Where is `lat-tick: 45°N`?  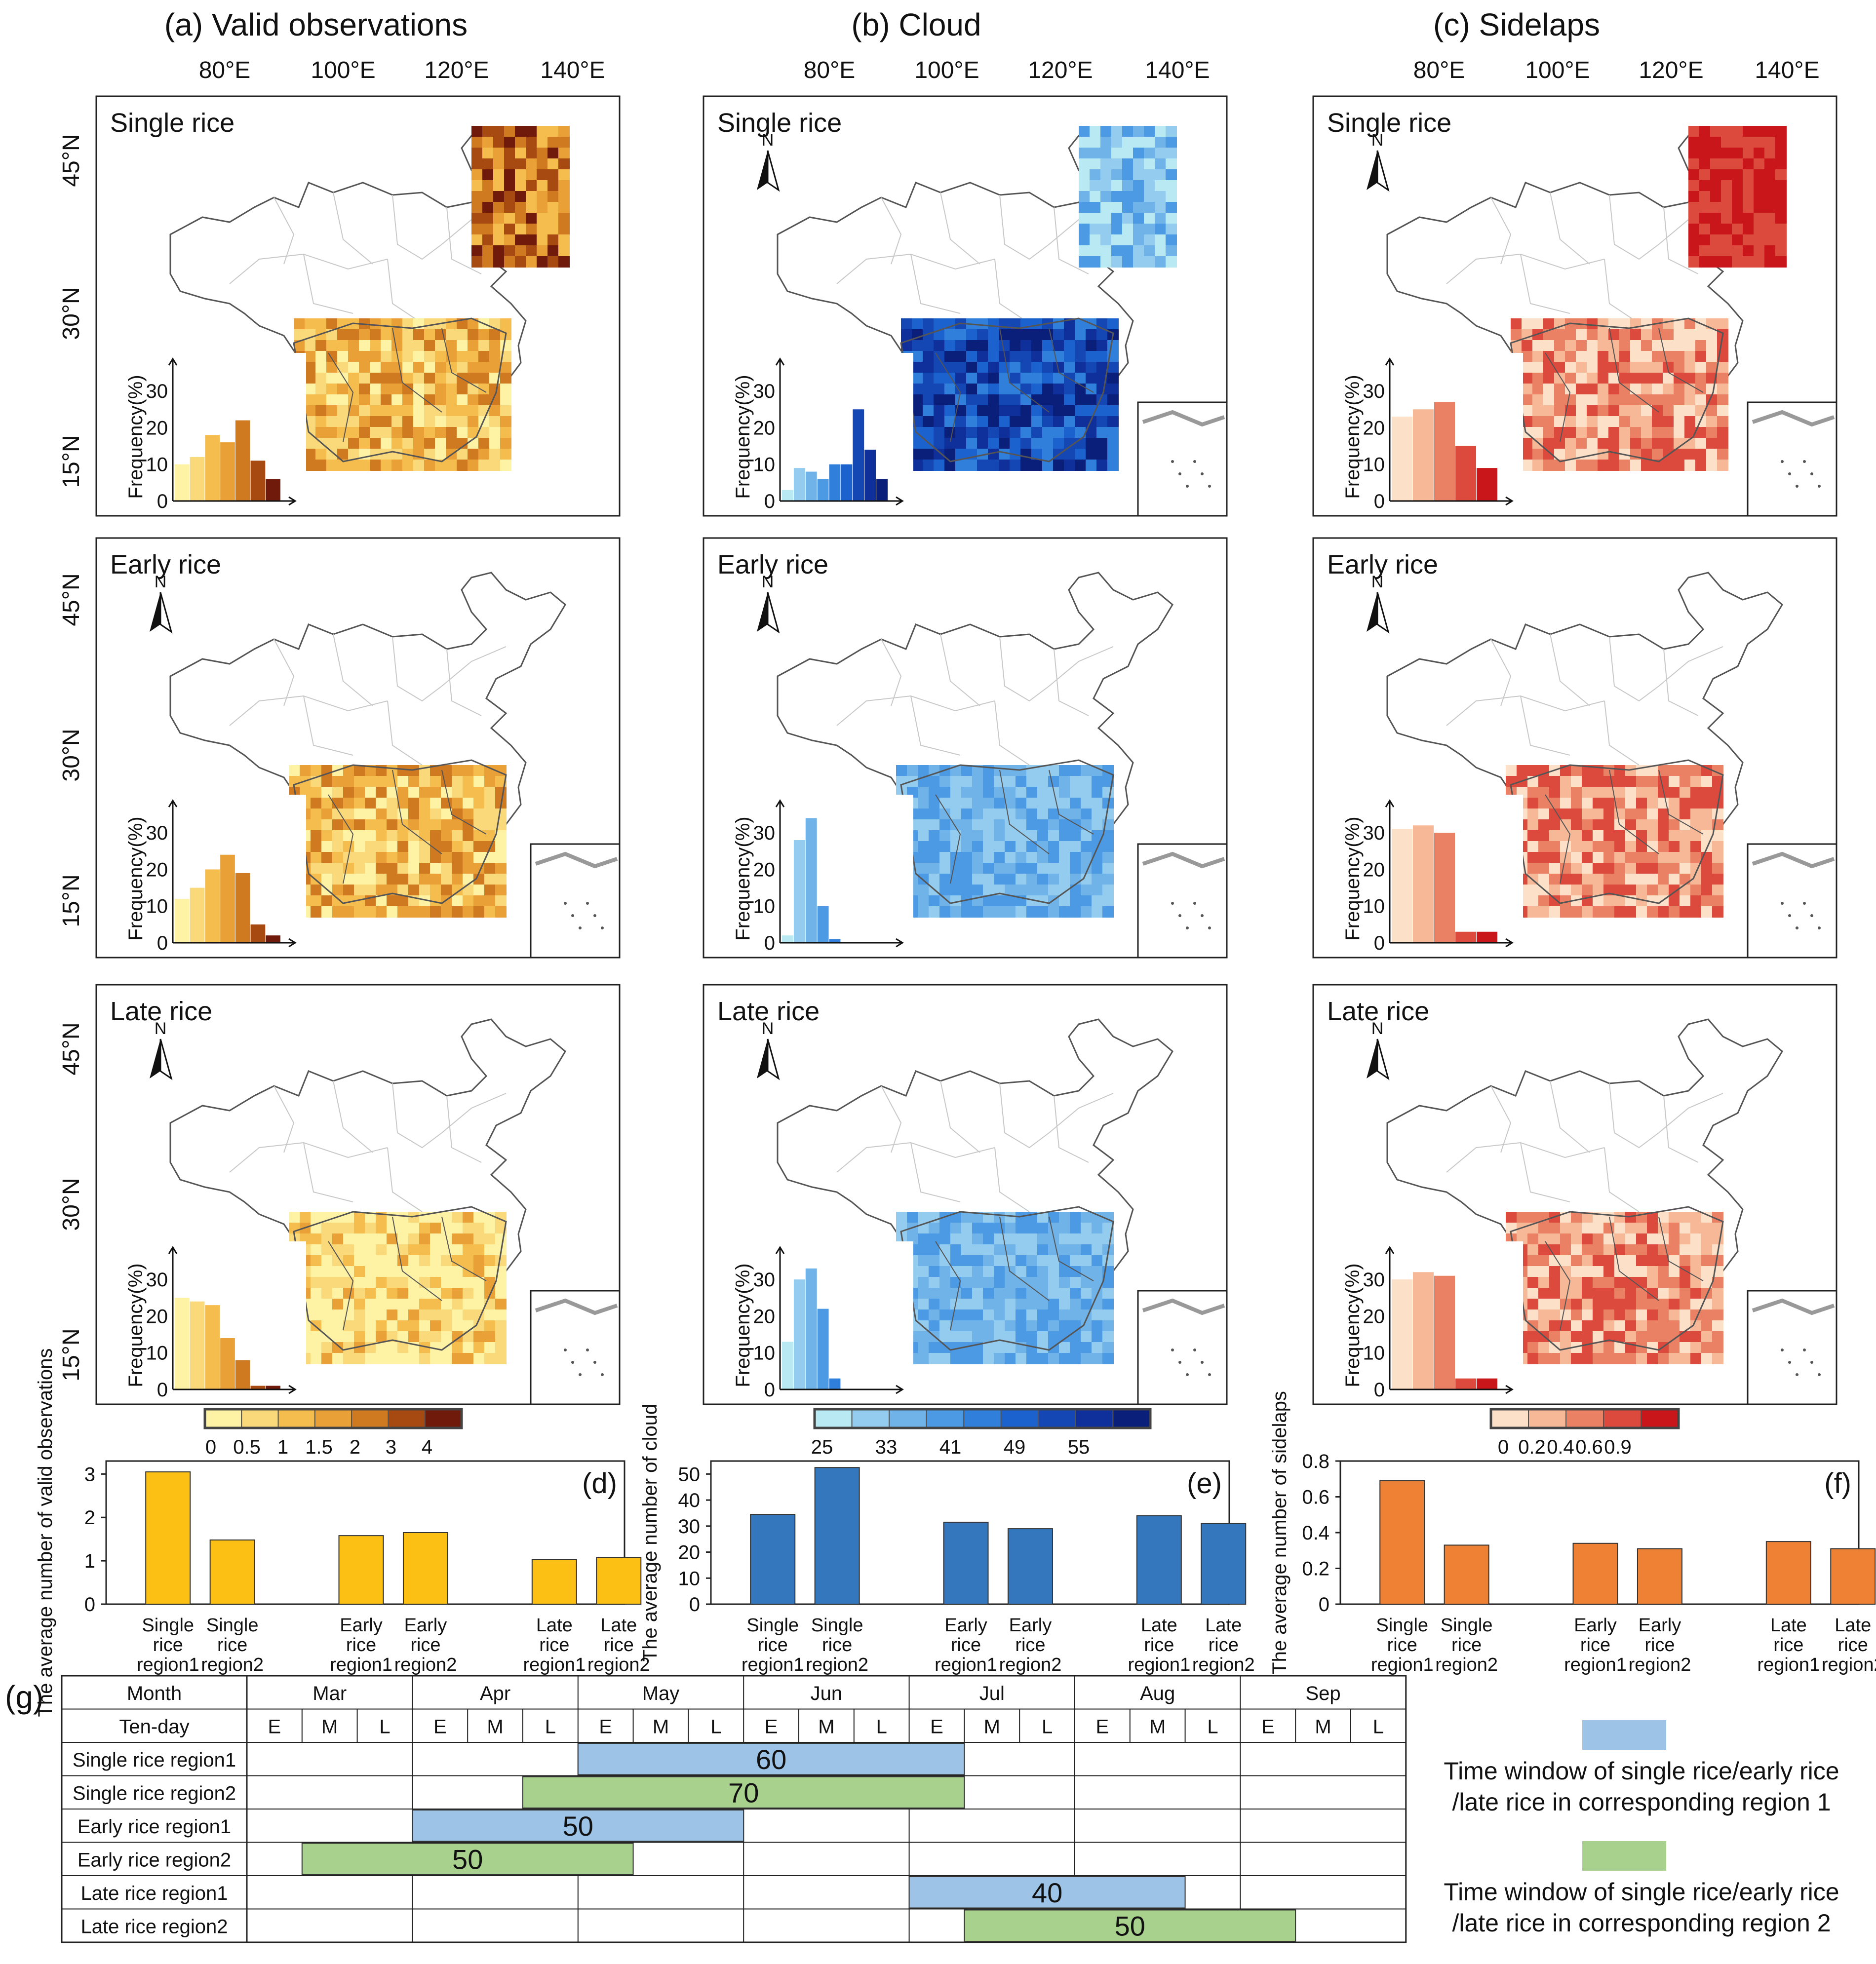 lat-tick: 45°N is located at coordinates (71, 600).